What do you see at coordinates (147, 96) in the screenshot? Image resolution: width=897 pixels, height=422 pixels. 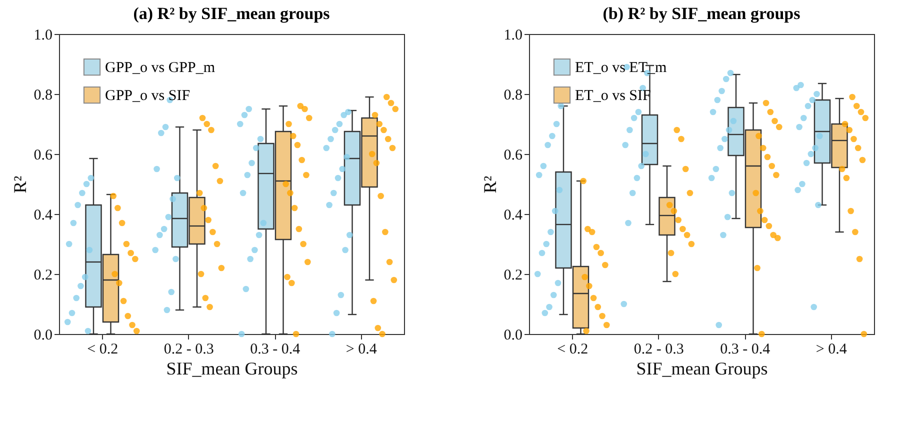 I see `legend-label: GPP_o vs SIF` at bounding box center [147, 96].